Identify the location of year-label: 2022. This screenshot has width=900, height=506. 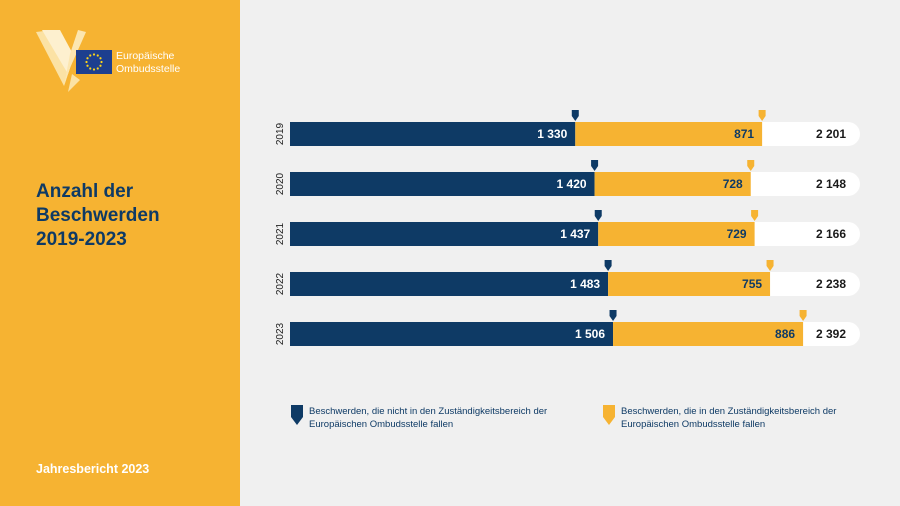
(280, 283).